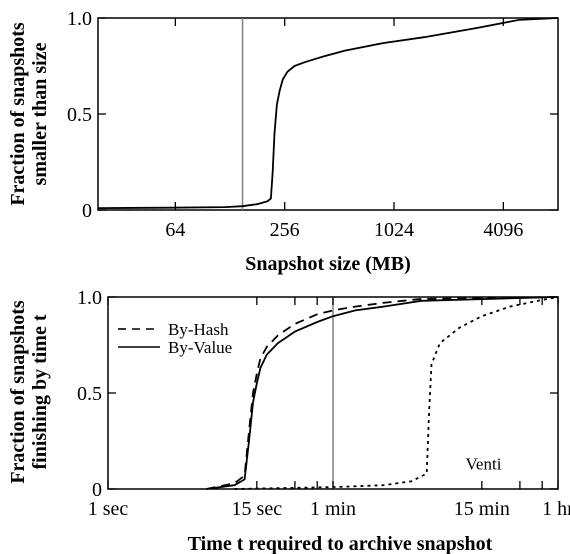 The height and width of the screenshot is (554, 570). Describe the element at coordinates (18, 392) in the screenshot. I see `chart2-y-axis-title-line1: Fraction of snapshots` at that location.